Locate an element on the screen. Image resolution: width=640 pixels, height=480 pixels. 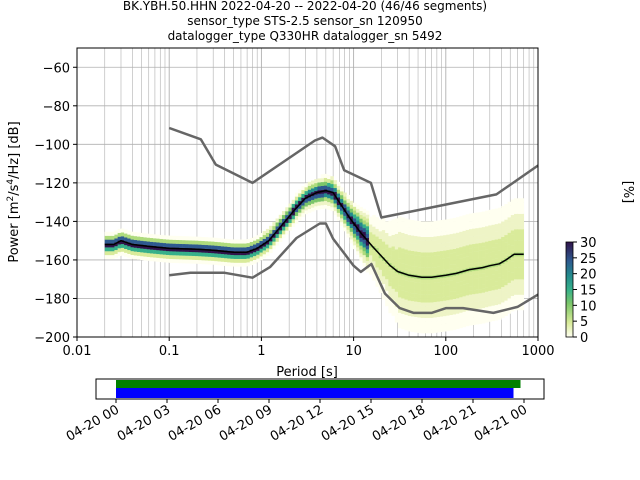
x-tick-label: 0.1 is located at coordinates (169, 351).